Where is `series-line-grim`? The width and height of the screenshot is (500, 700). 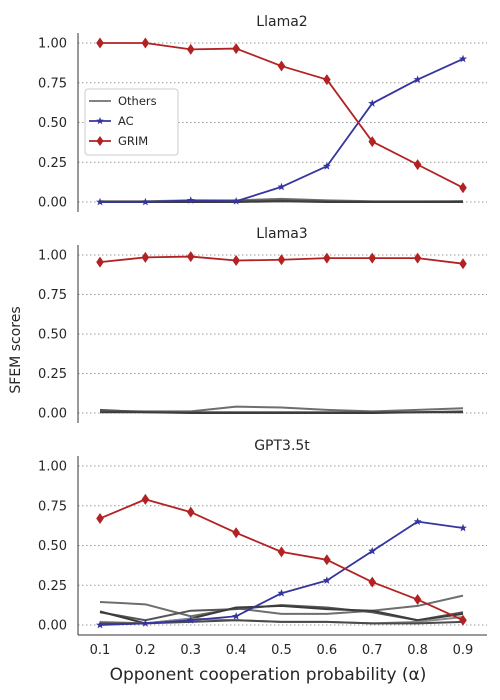
series-line-grim is located at coordinates (281, 560).